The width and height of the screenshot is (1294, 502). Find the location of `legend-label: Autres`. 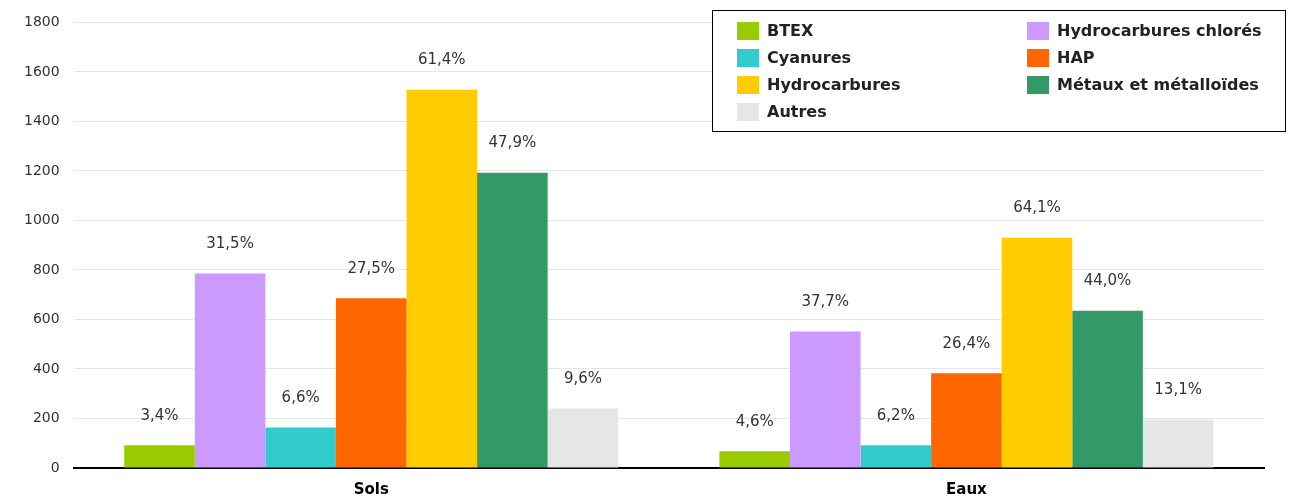

legend-label: Autres is located at coordinates (797, 111).